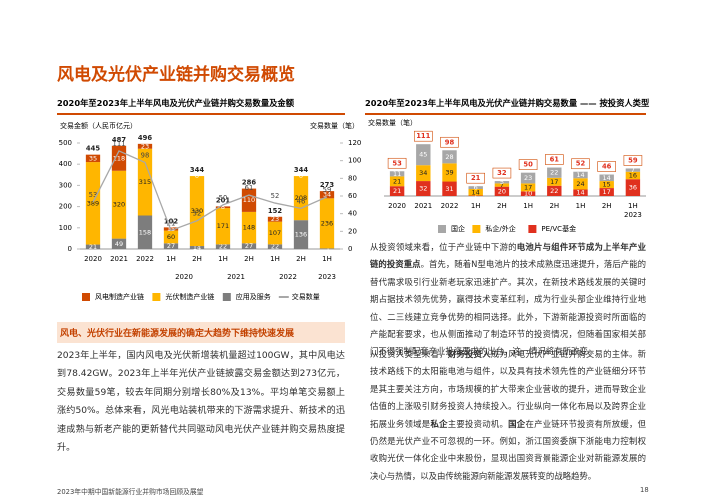 The height and width of the screenshot is (501, 710). What do you see at coordinates (65, 185) in the screenshot?
I see `y-tick-label: 300` at bounding box center [65, 185].